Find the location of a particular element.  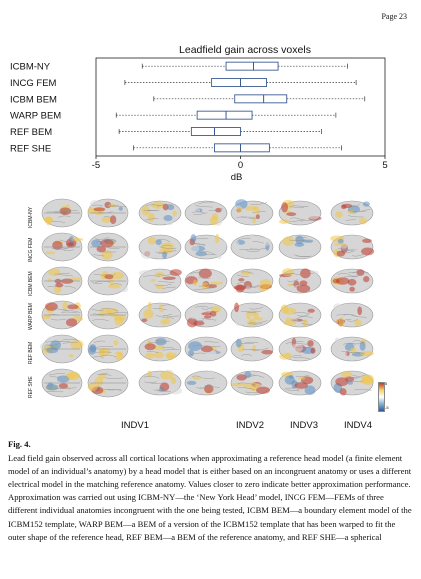

x-tick-label: -5 is located at coordinates (96, 165).